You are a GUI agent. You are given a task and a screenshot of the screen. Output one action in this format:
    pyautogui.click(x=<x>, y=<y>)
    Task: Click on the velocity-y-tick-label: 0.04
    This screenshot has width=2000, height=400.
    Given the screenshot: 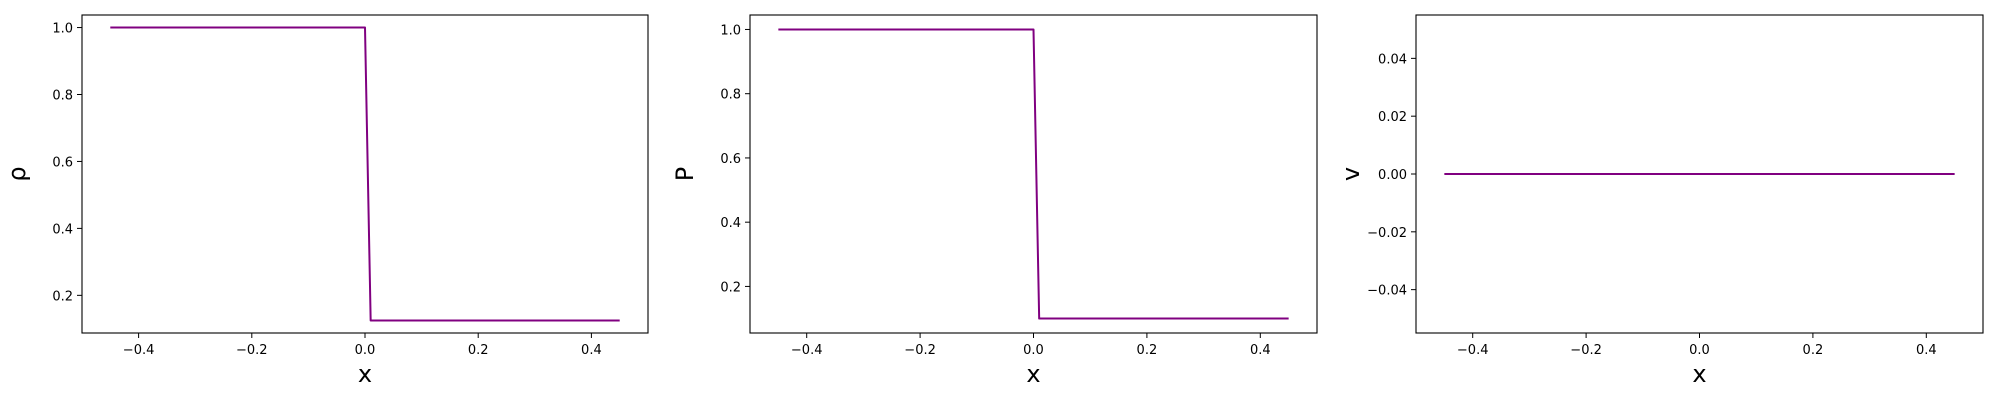 What is the action you would take?
    pyautogui.click(x=1392, y=59)
    